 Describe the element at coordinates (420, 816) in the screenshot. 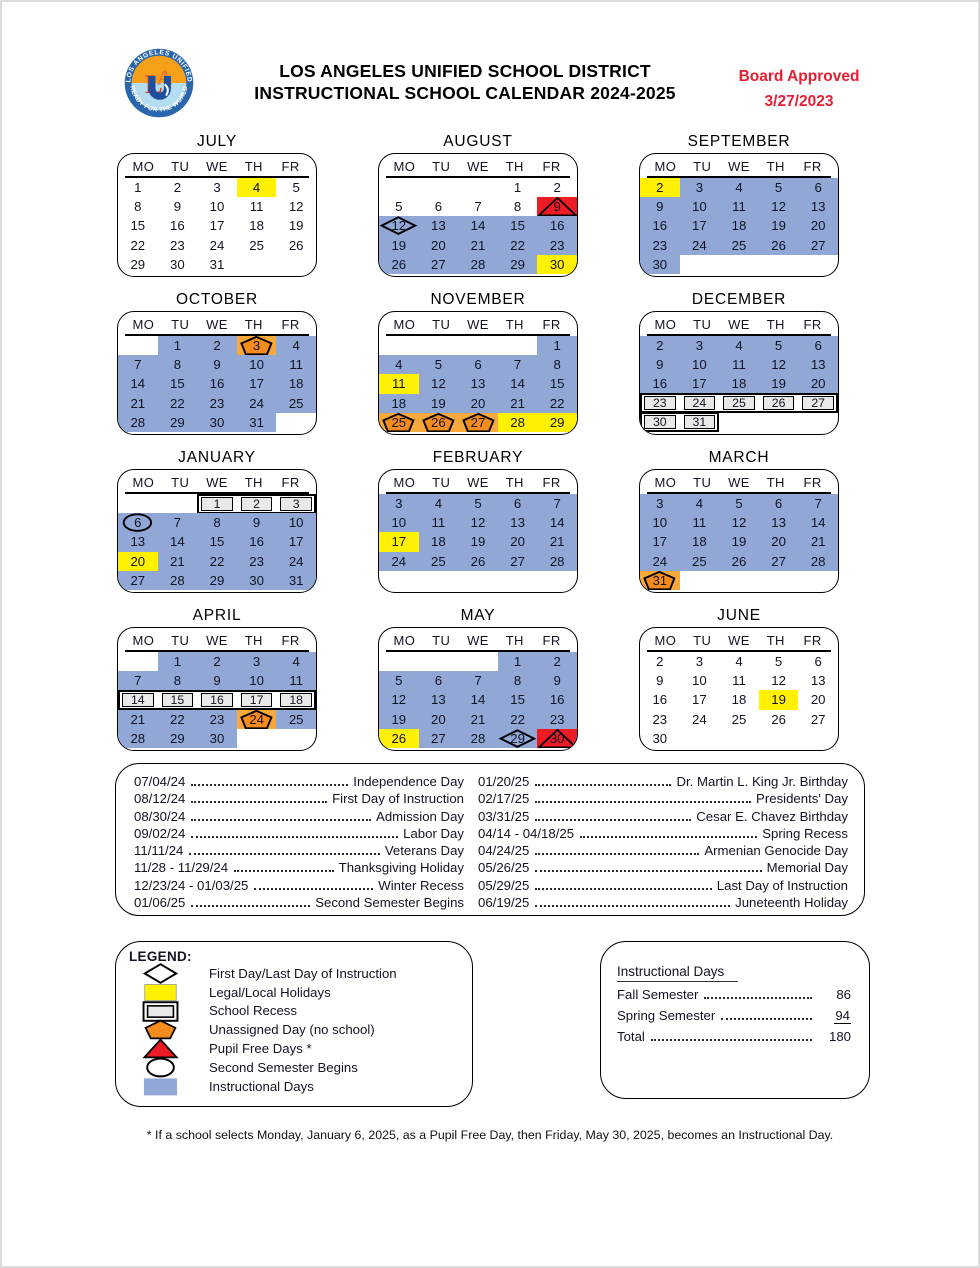

I see `event-name: Admission Day` at that location.